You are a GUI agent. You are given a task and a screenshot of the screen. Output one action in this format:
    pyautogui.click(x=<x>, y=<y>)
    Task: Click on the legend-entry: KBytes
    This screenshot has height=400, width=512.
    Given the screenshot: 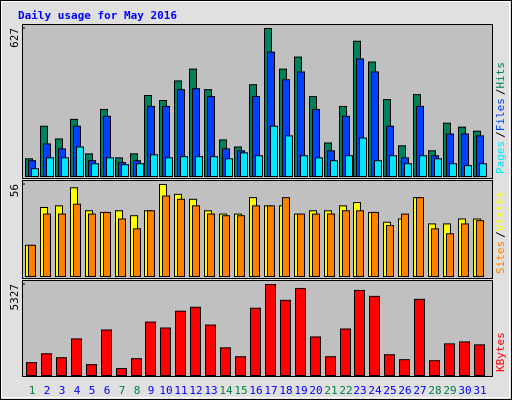 What is the action you would take?
    pyautogui.click(x=500, y=352)
    